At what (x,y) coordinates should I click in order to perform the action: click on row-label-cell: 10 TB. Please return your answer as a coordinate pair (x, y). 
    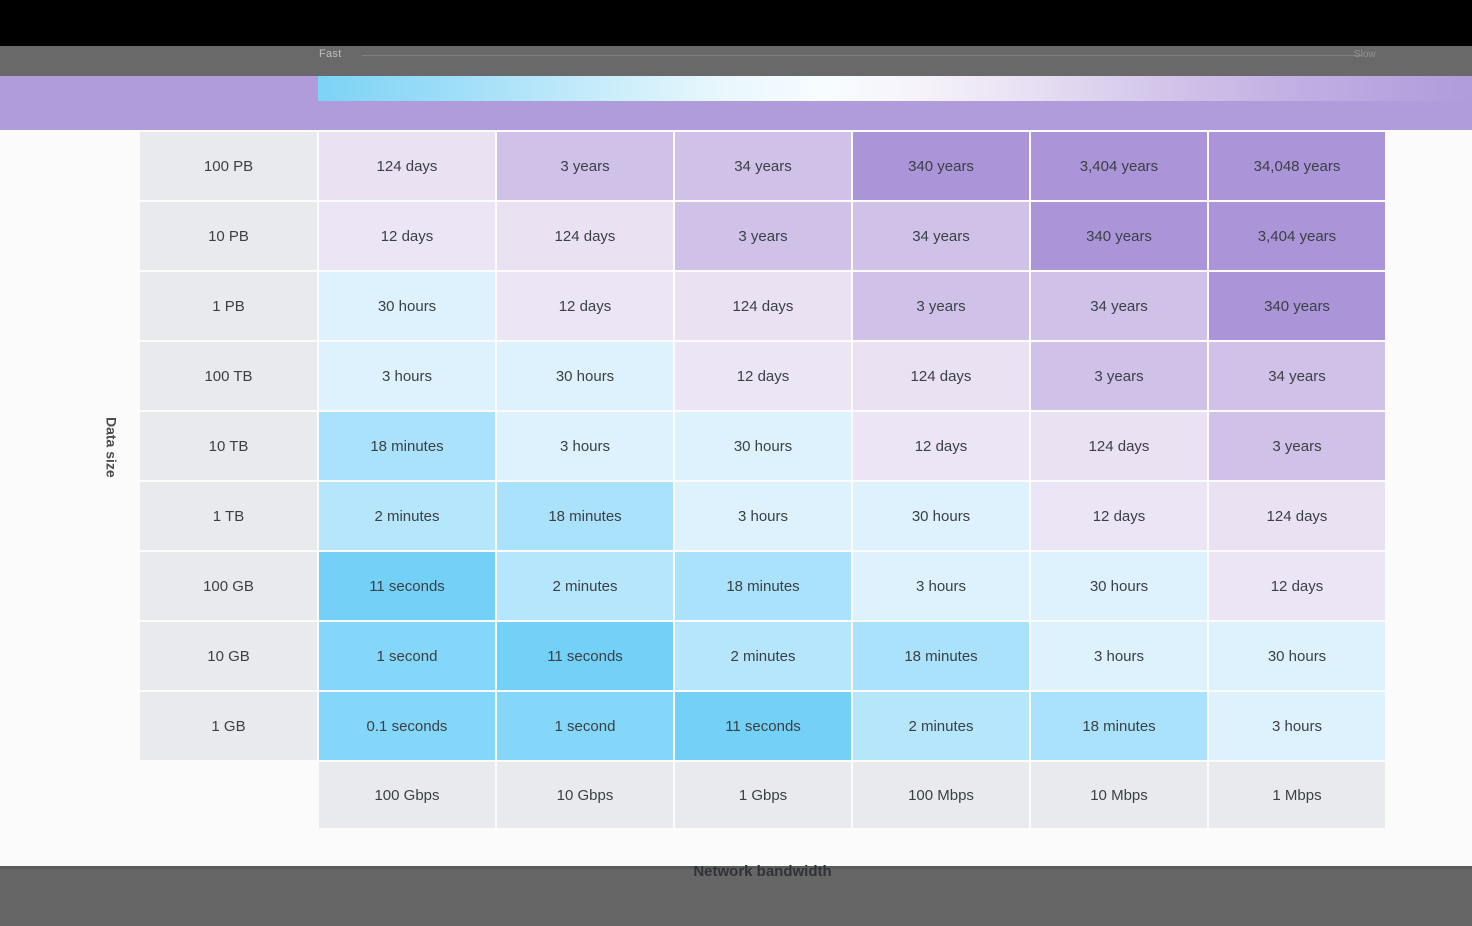
    Looking at the image, I should click on (228, 446).